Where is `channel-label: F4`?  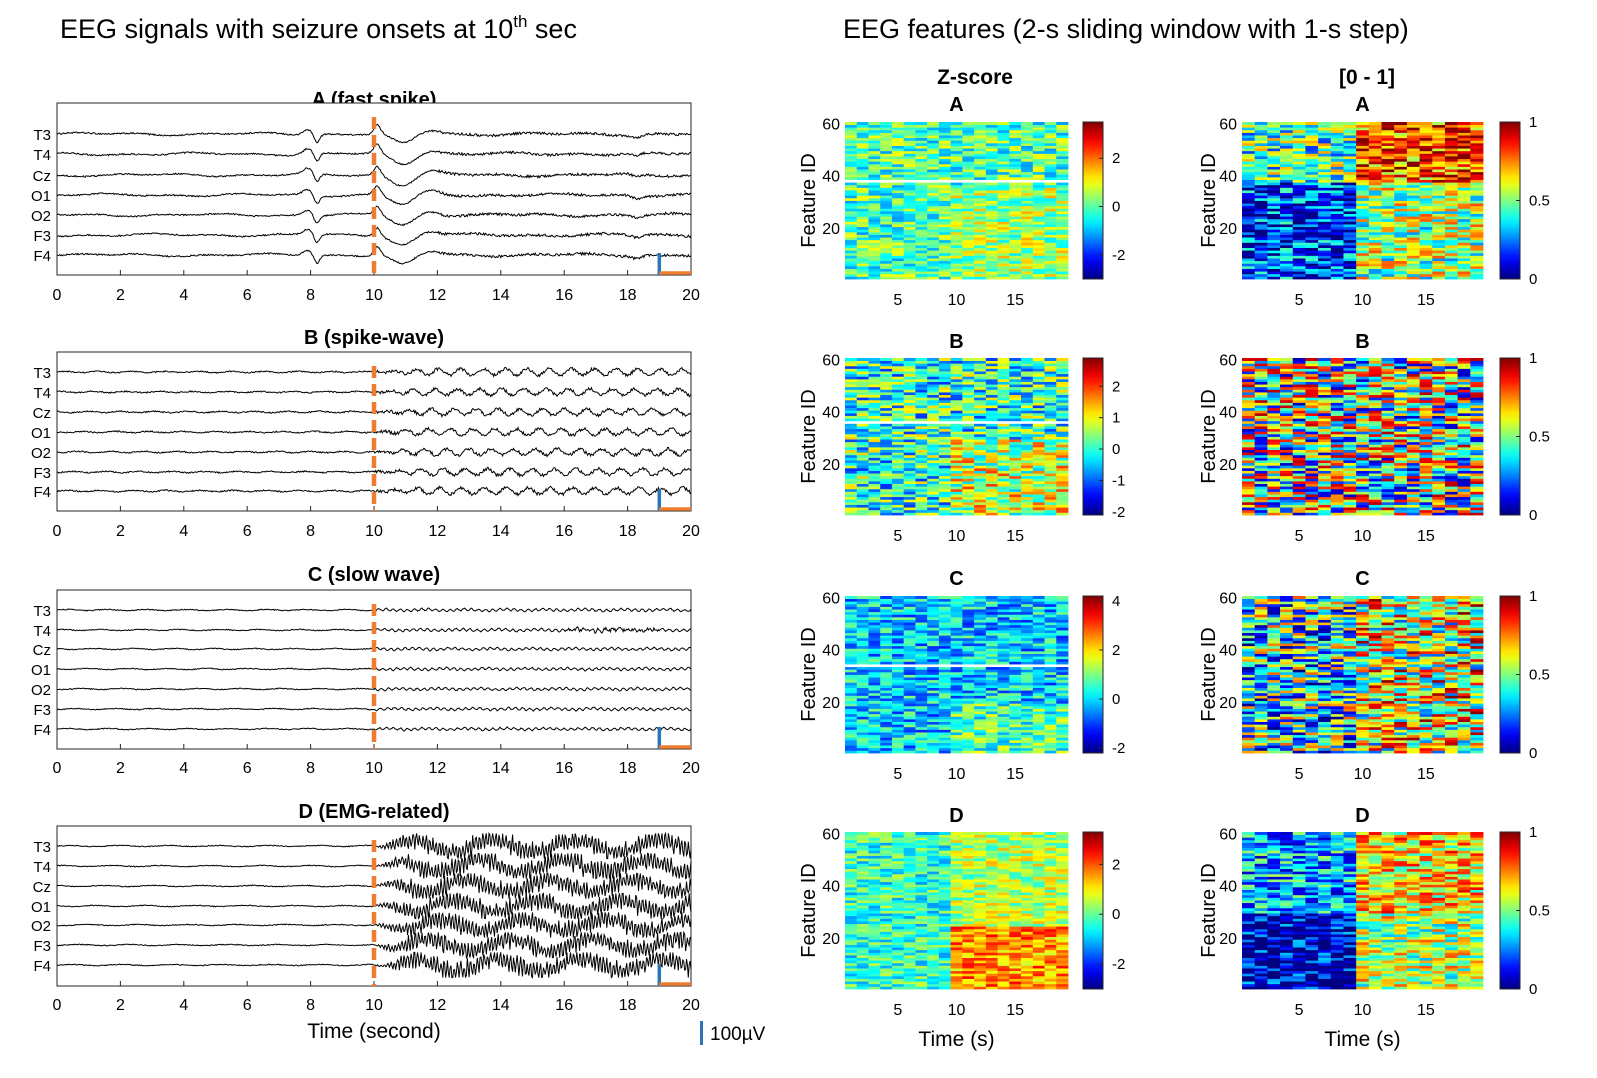 channel-label: F4 is located at coordinates (42, 966).